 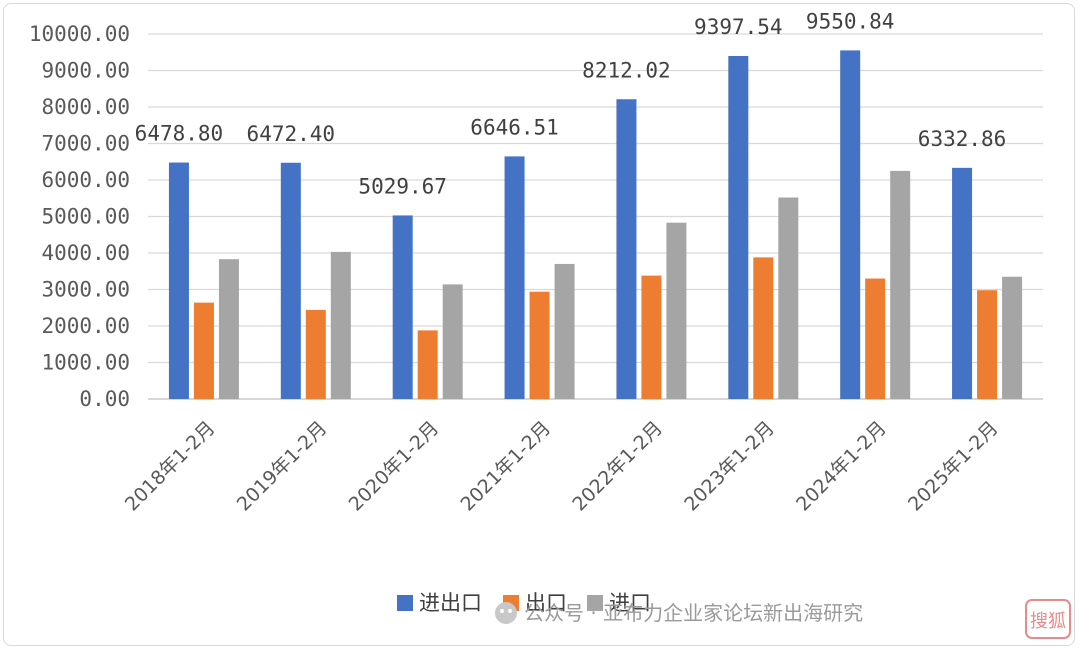 I want to click on watermark-stamp-logo, so click(x=1048, y=619).